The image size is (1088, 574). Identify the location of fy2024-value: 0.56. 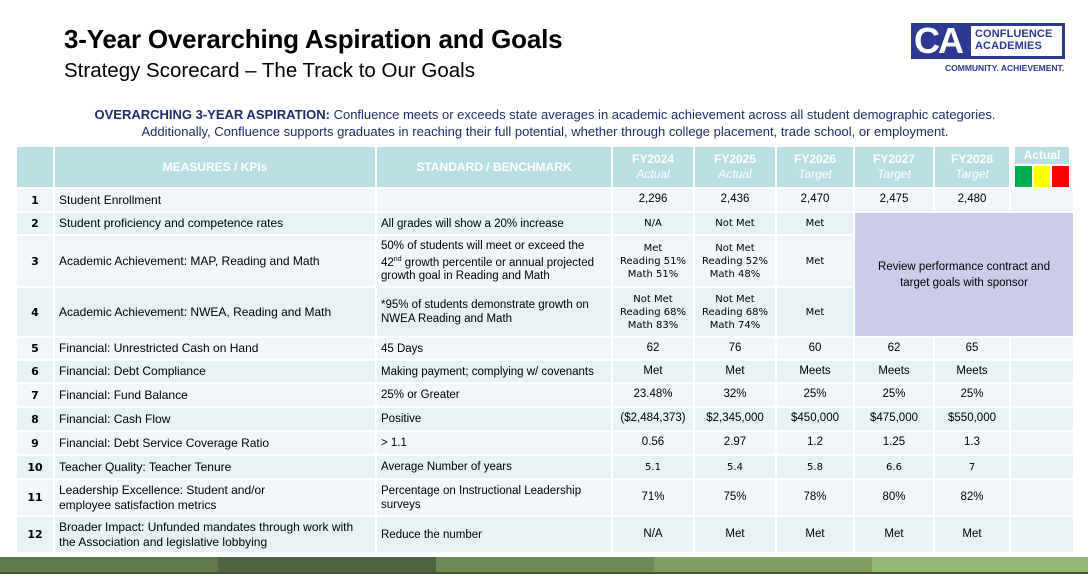
(653, 443).